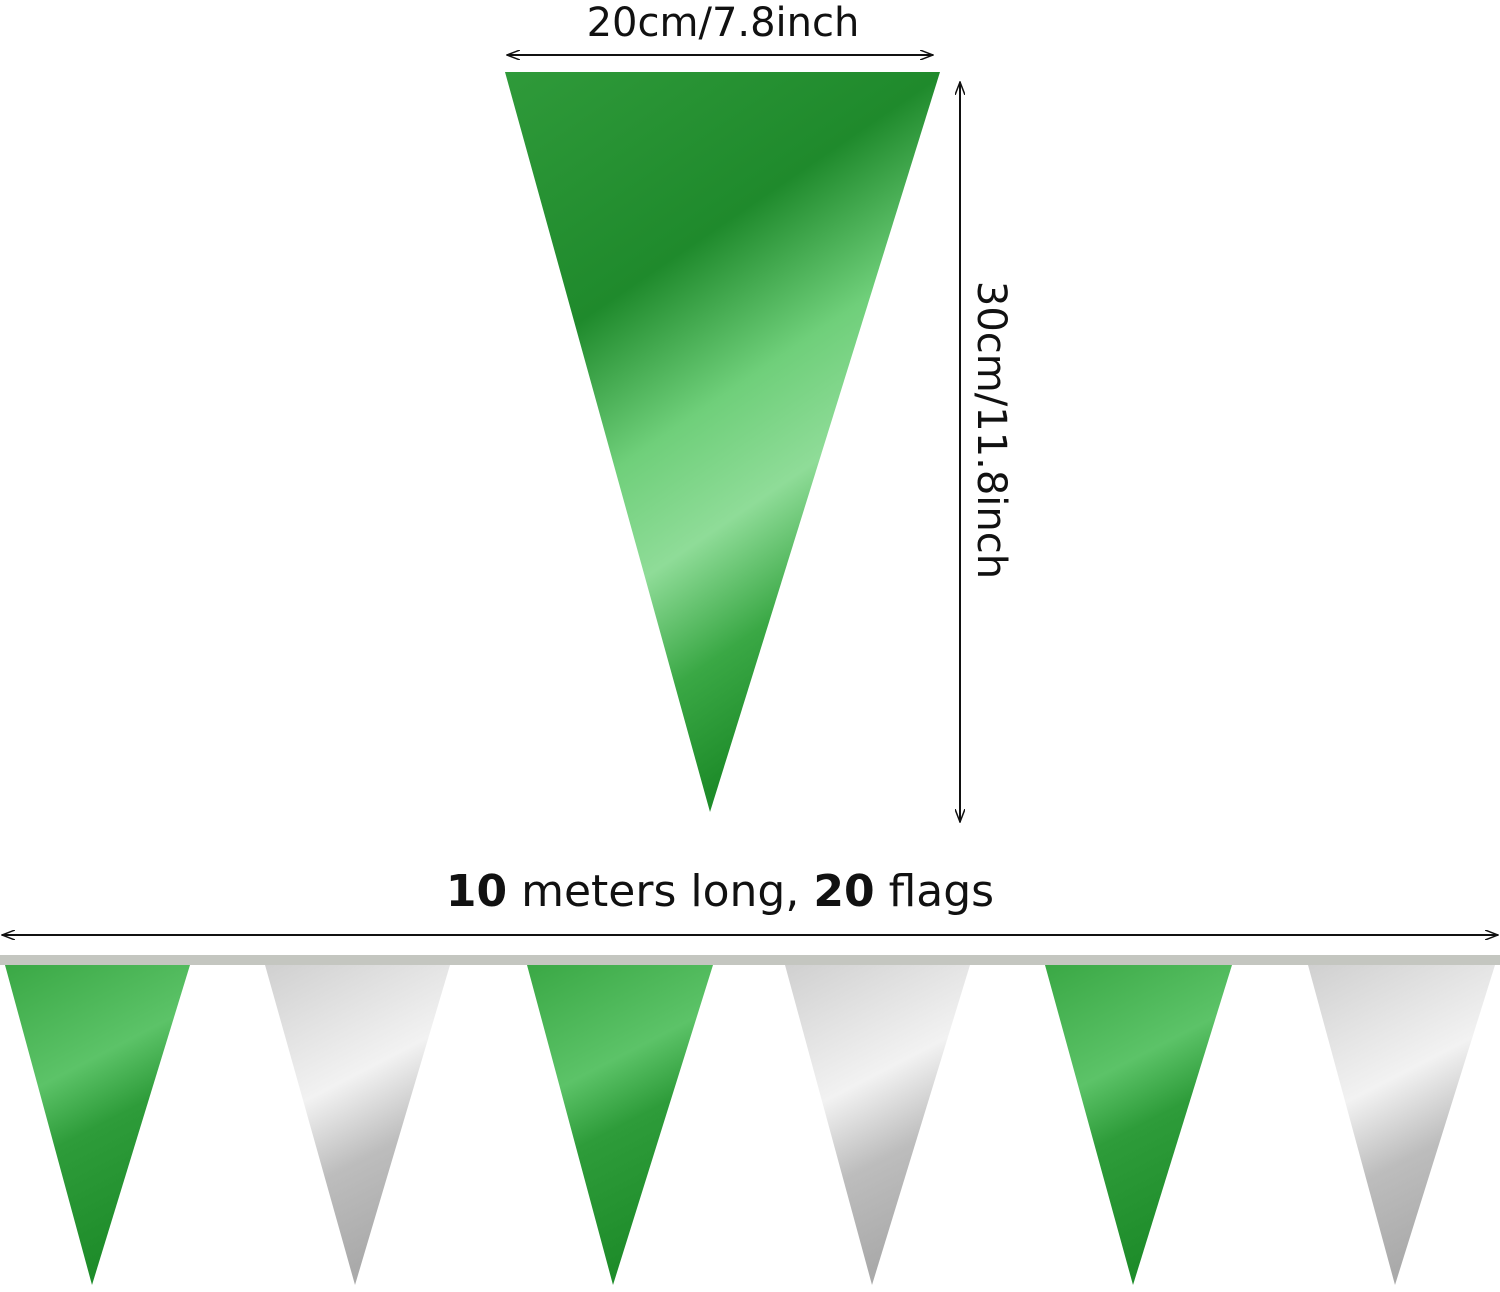 This screenshot has height=1292, width=1500. What do you see at coordinates (843, 891) in the screenshot?
I see `flag-count: 20` at bounding box center [843, 891].